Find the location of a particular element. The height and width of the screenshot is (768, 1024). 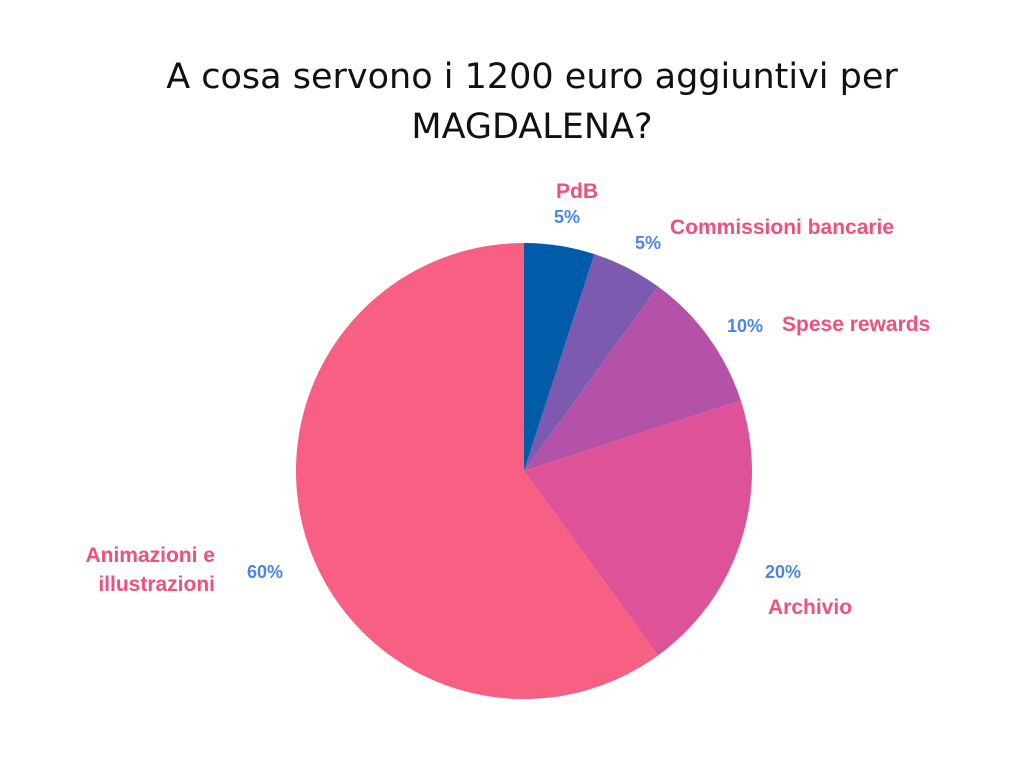

slice-value-label-1: 5% is located at coordinates (567, 217).